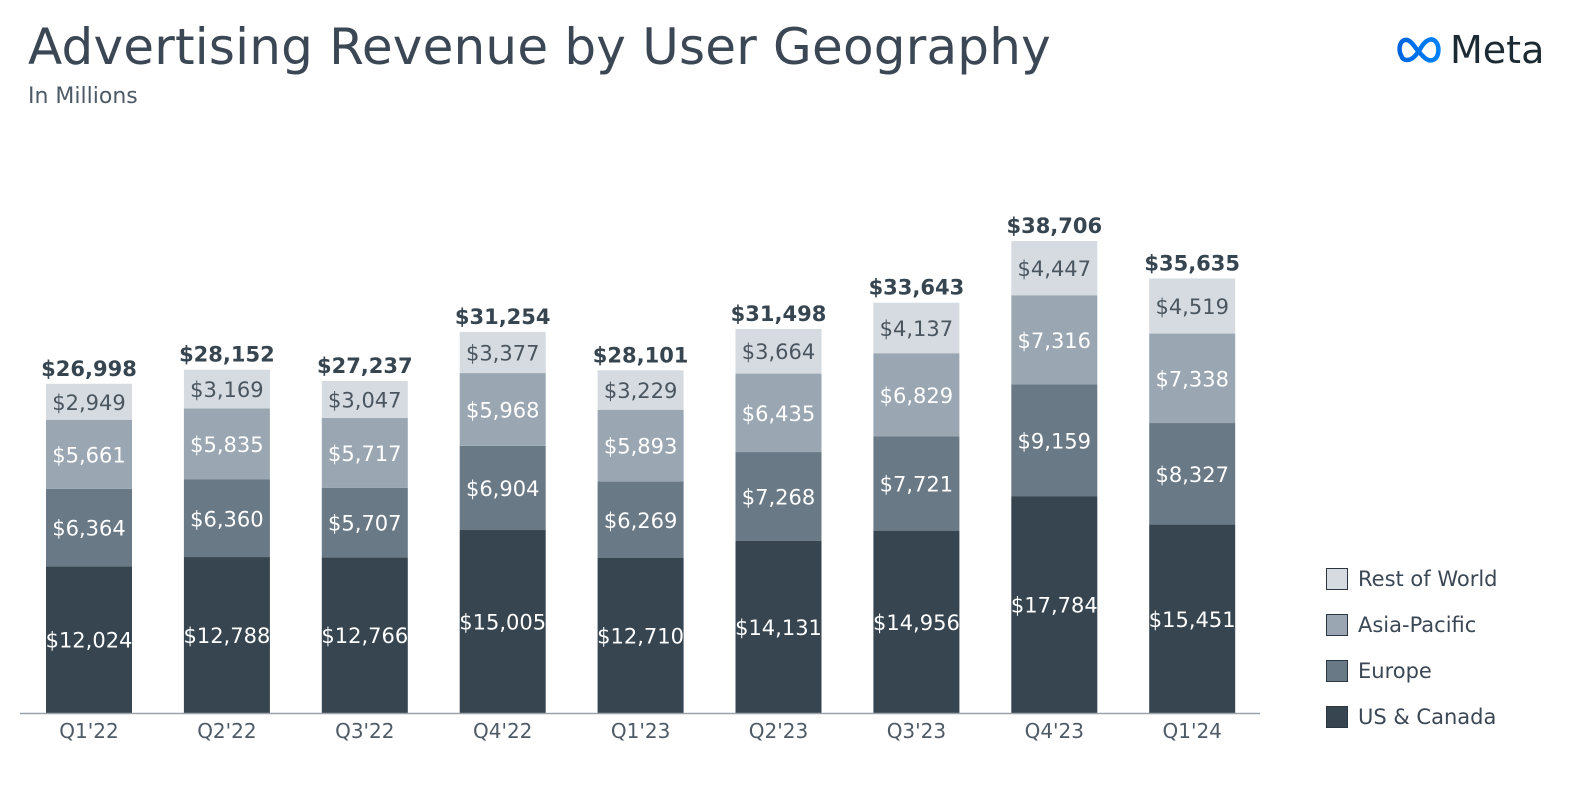 The width and height of the screenshot is (1590, 786). I want to click on x-tick-label: Q1'22, so click(88, 731).